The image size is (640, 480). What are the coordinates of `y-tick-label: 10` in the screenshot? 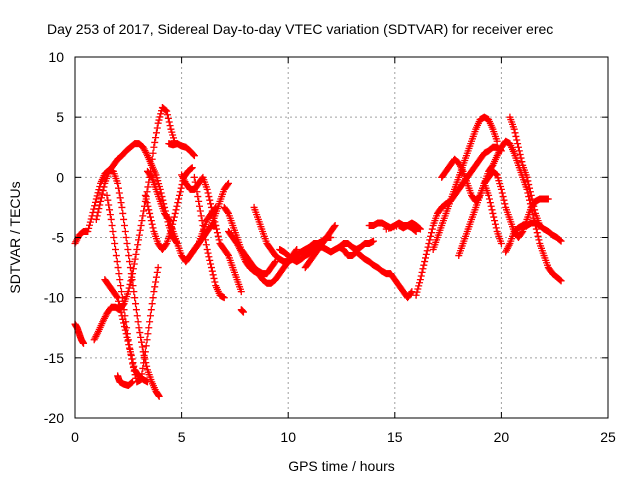 It's located at (56, 57).